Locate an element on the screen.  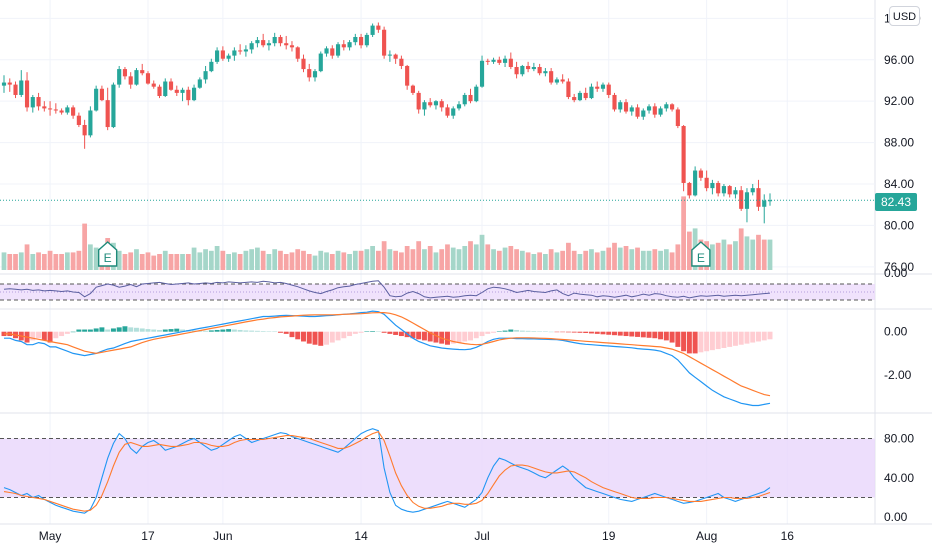
price-tick-label: 88.00 is located at coordinates (899, 143).